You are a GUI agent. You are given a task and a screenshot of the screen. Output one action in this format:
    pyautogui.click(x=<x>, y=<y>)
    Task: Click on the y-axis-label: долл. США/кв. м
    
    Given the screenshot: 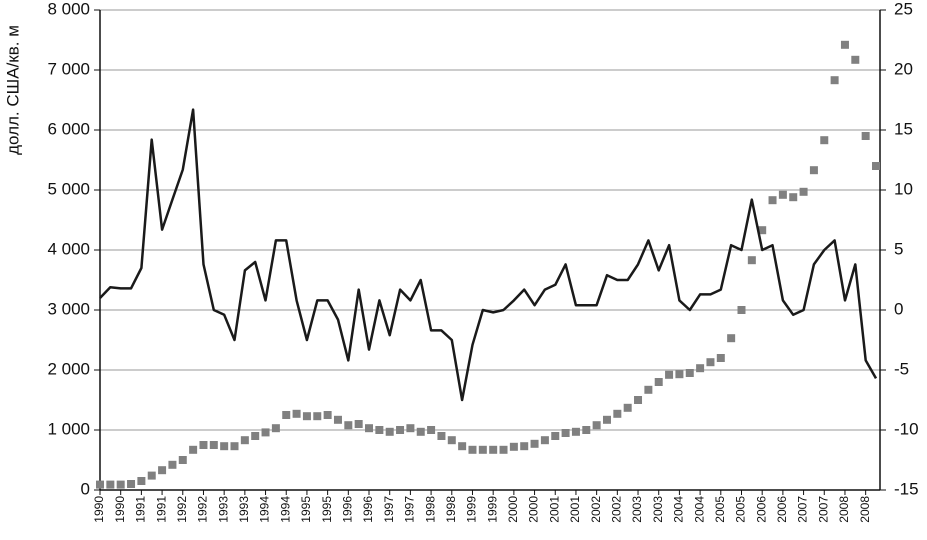 What is the action you would take?
    pyautogui.click(x=12, y=90)
    